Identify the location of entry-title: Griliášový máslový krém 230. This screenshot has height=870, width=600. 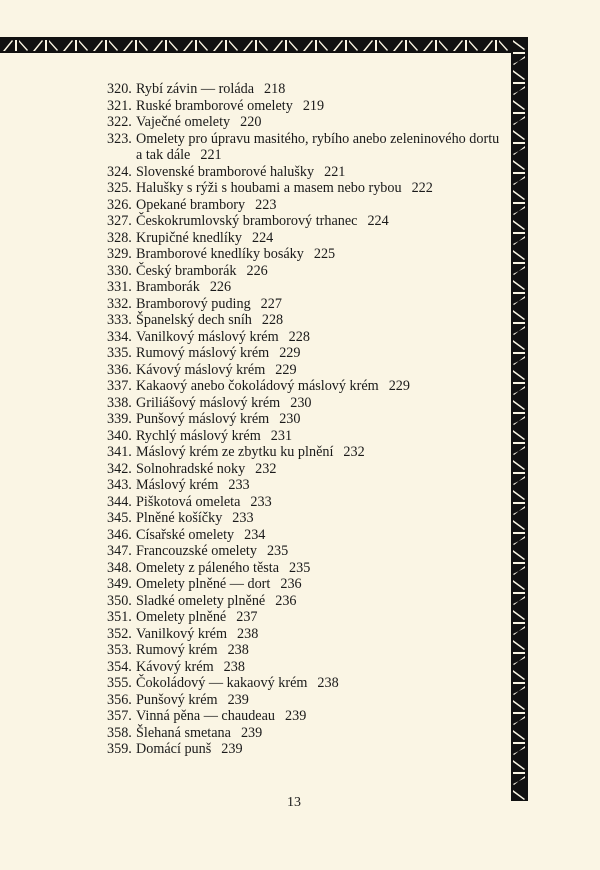
(224, 402).